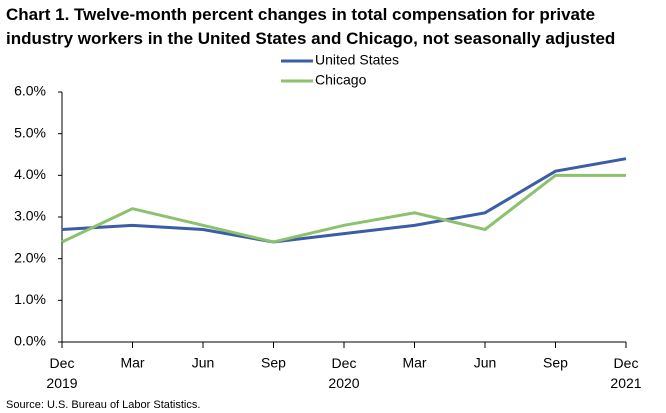  I want to click on series-line, so click(343, 208).